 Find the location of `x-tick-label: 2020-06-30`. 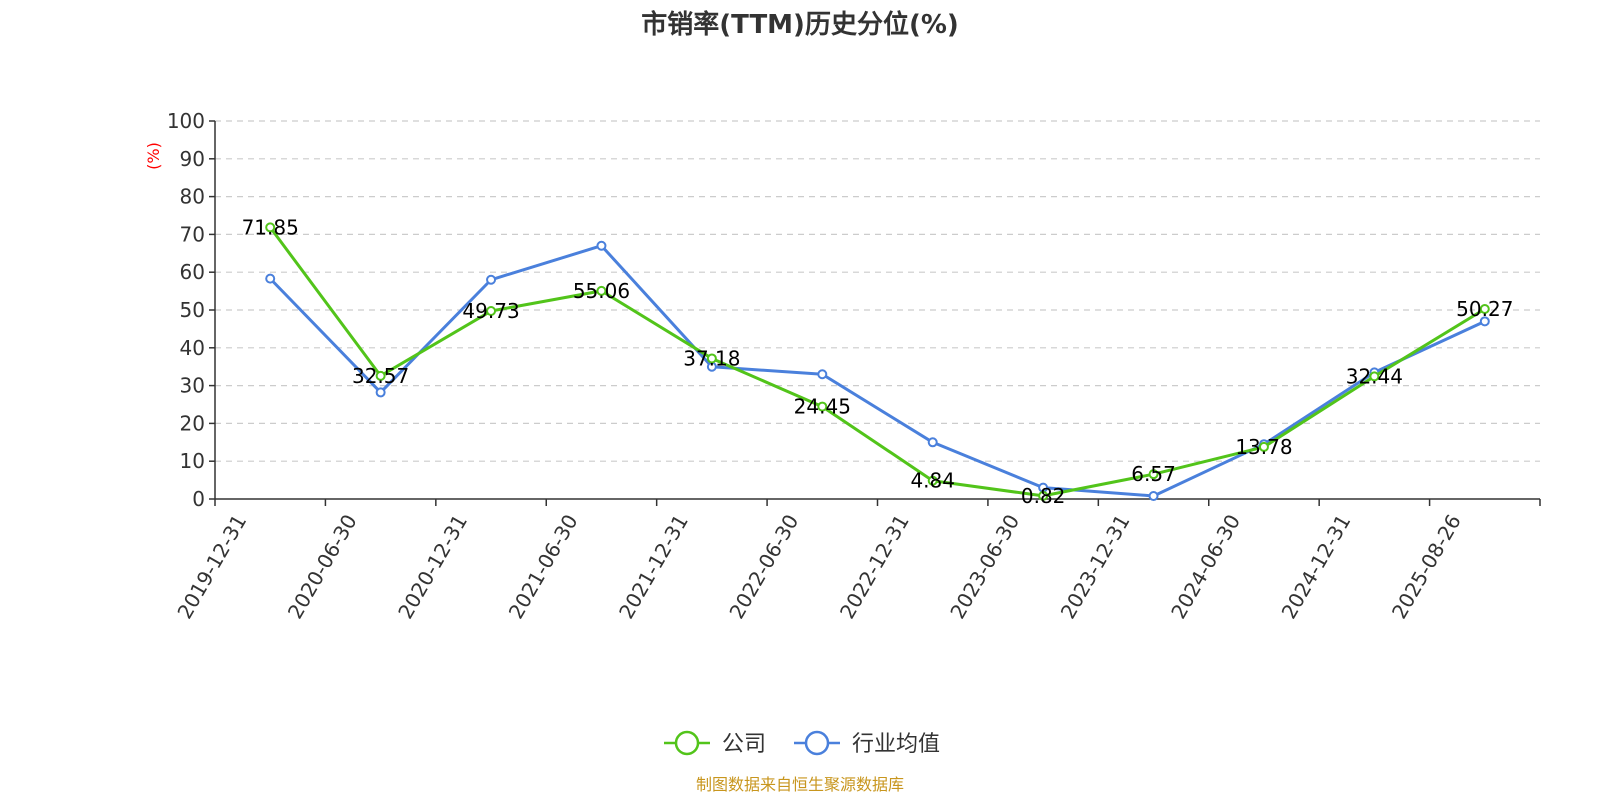

x-tick-label: 2020-06-30 is located at coordinates (322, 566).